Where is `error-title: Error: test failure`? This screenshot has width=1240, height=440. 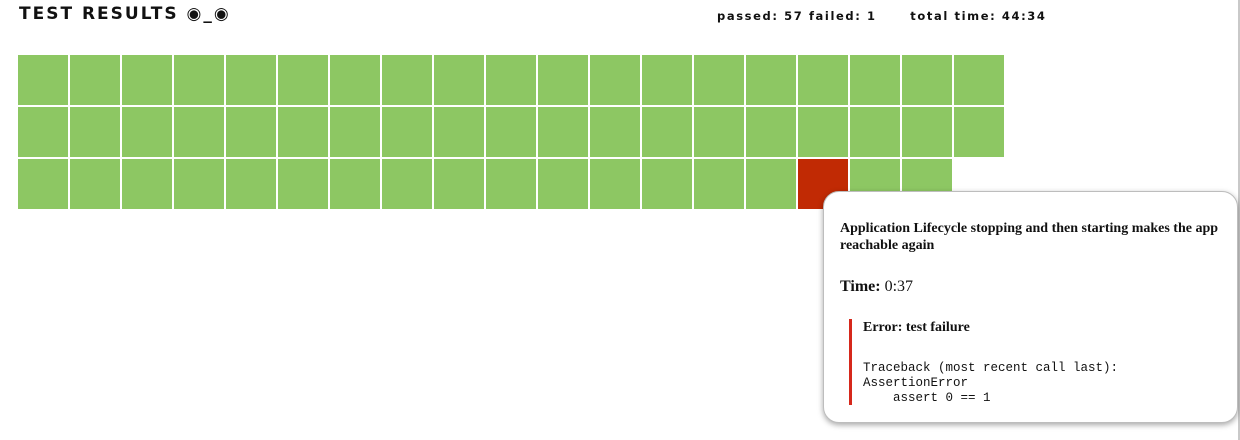
error-title: Error: test failure is located at coordinates (916, 327).